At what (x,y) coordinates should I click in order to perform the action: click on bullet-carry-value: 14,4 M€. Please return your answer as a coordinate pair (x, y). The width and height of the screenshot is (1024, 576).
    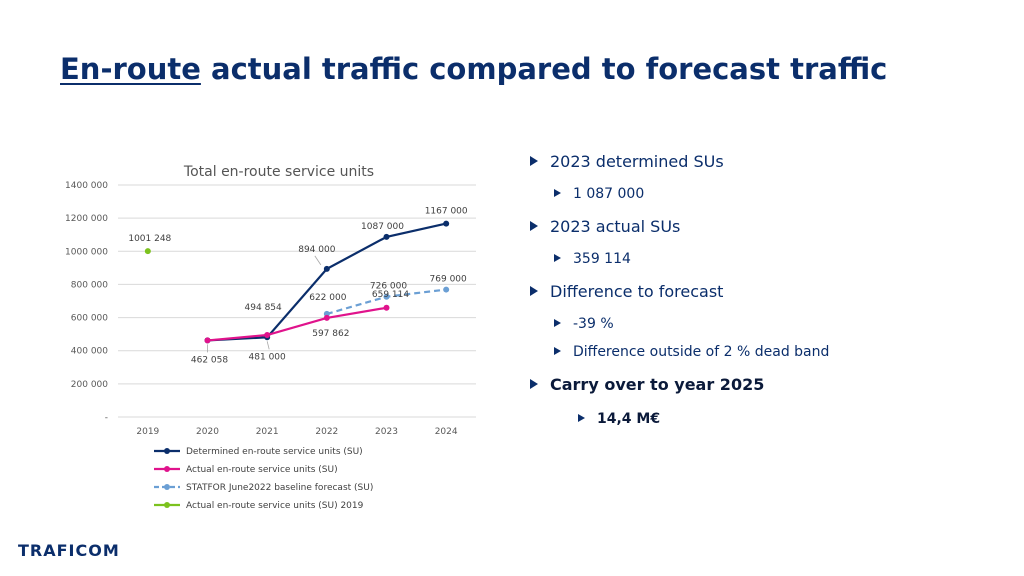
    Looking at the image, I should click on (619, 419).